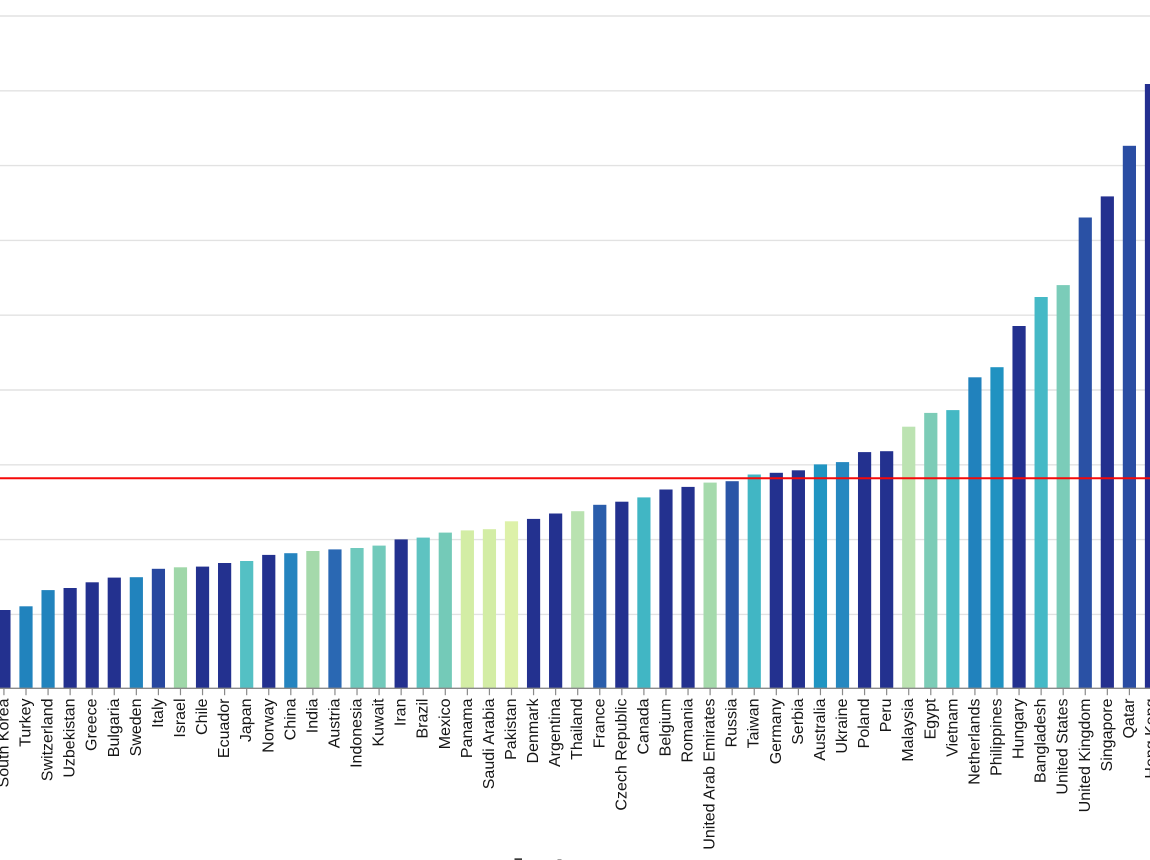  I want to click on svg-text: Taiwan, so click(754, 724).